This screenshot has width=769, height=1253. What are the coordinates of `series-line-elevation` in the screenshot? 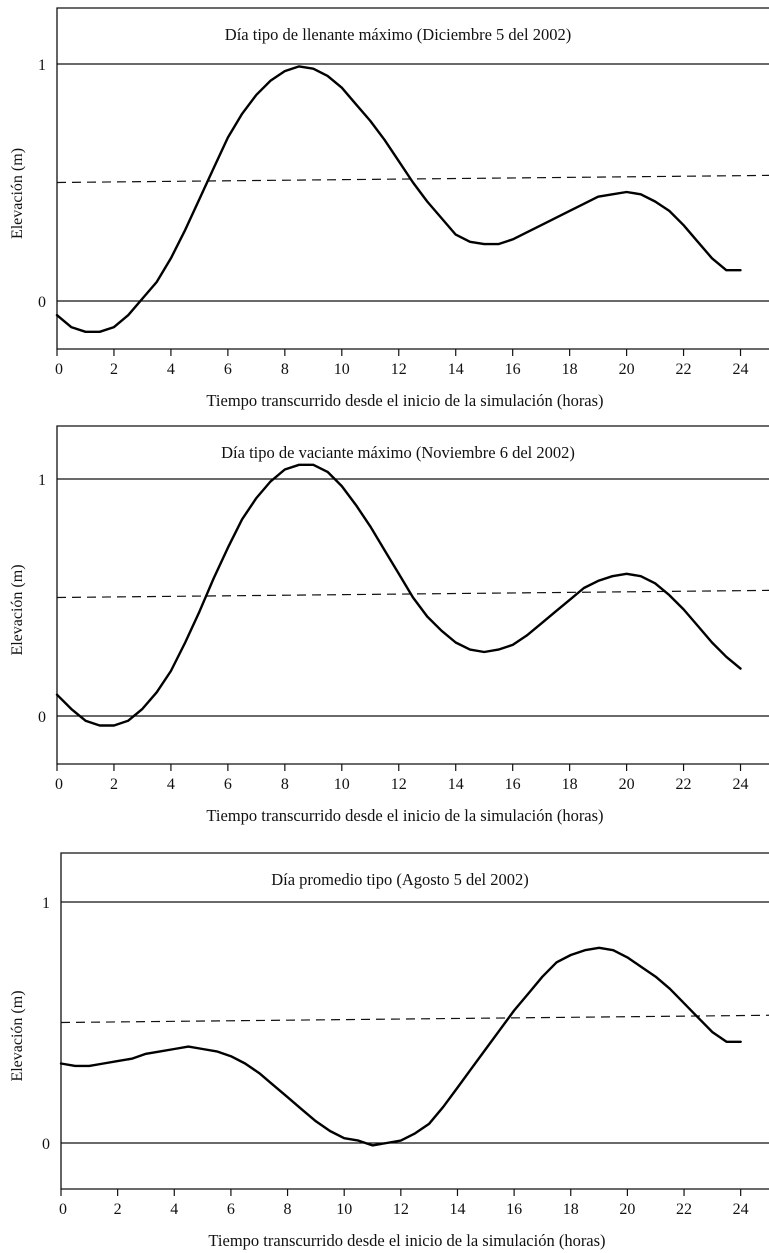 It's located at (400, 1046).